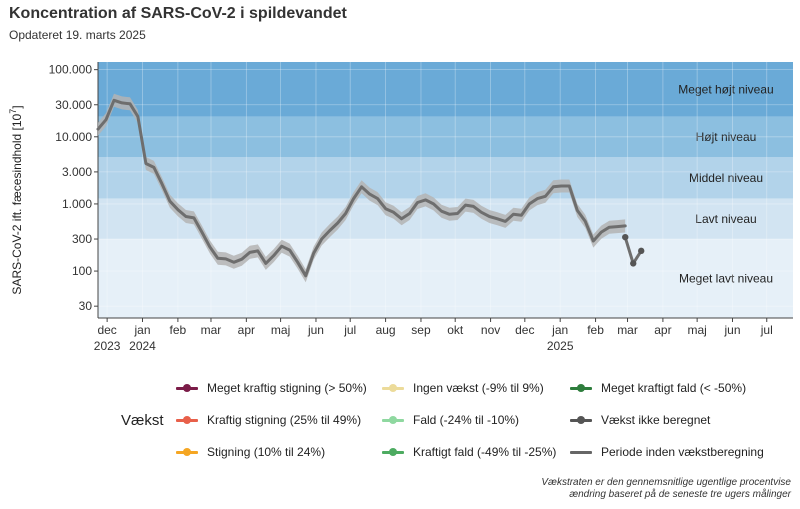  I want to click on legend-item: Vækst ikke beregnet, so click(640, 420).